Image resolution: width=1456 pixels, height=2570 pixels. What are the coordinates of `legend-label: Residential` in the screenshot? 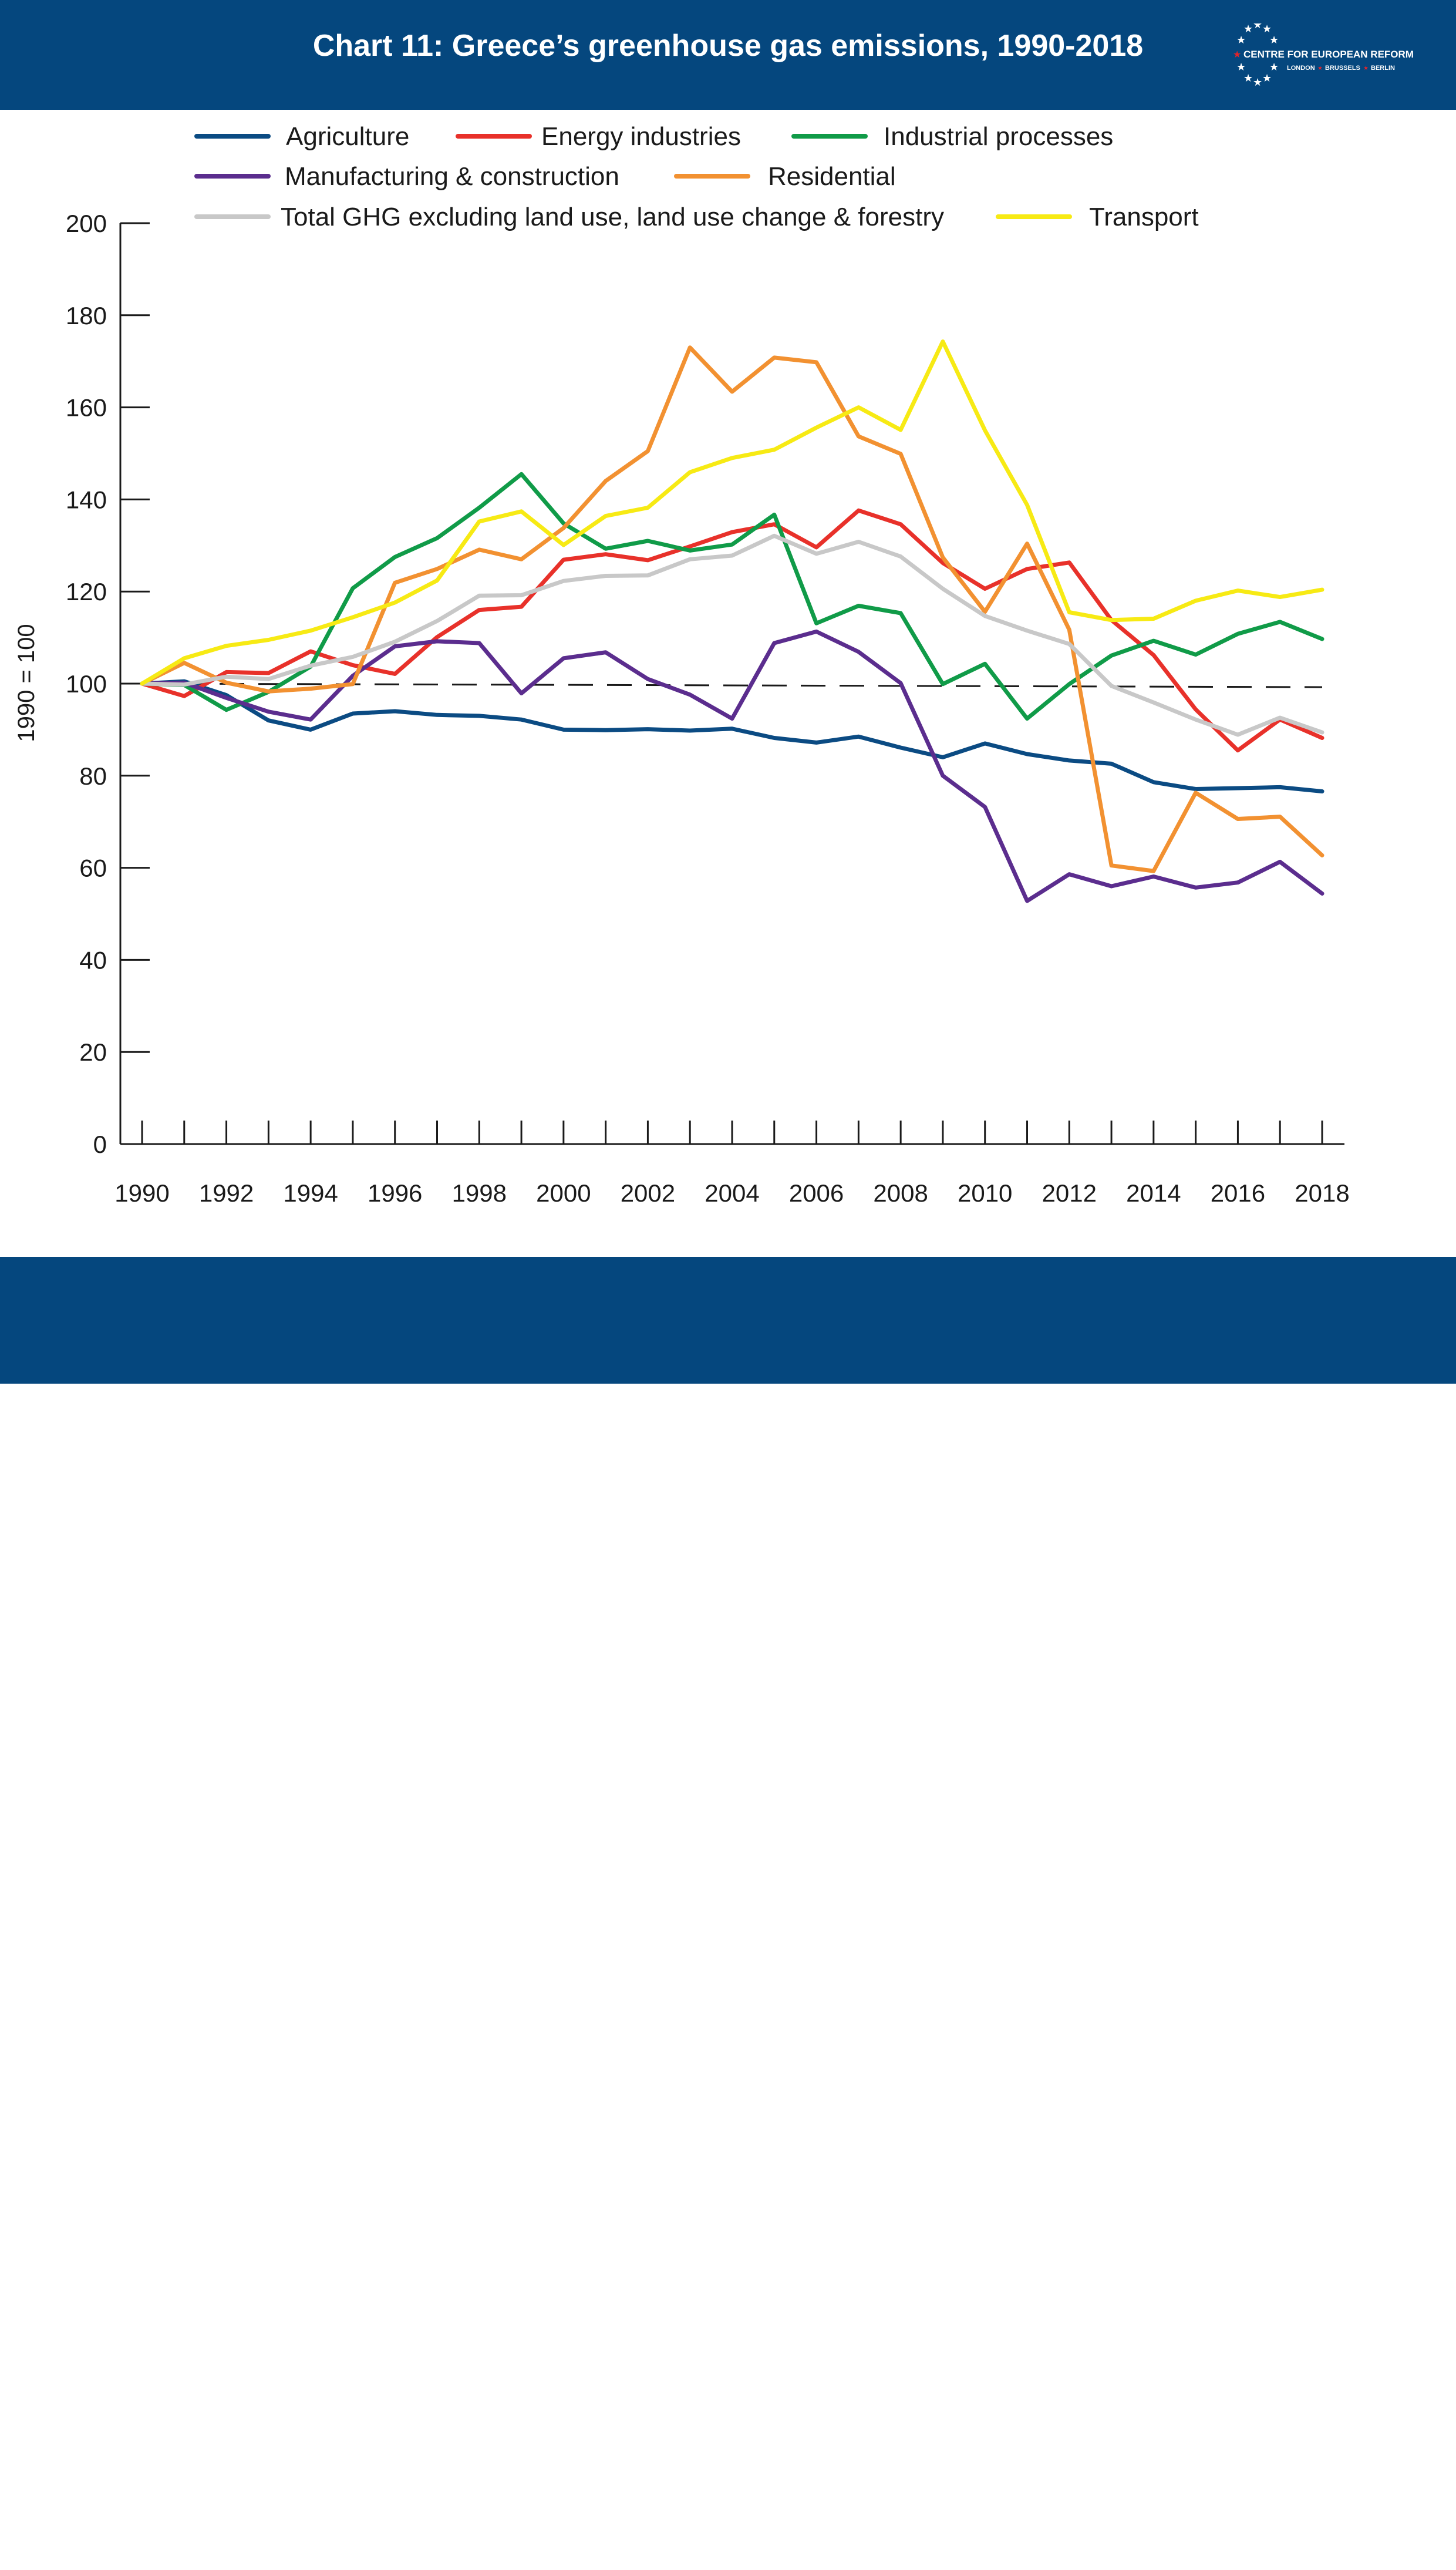 It's located at (832, 176).